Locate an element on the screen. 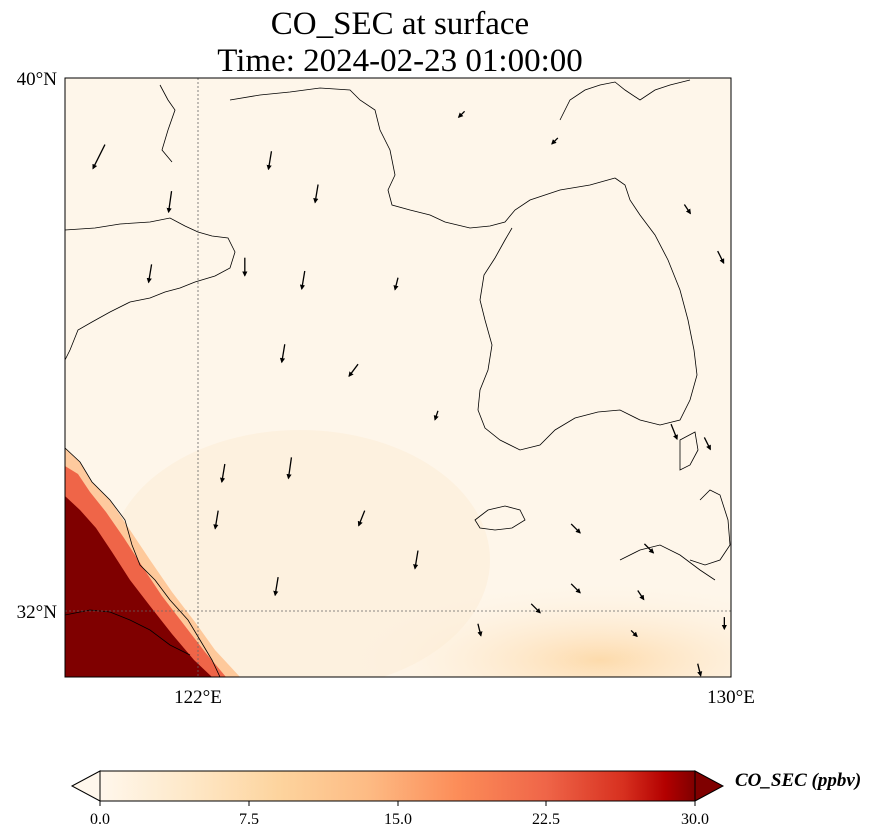 This screenshot has width=883, height=839. y-tick-label-40n: 40°N is located at coordinates (37, 79).